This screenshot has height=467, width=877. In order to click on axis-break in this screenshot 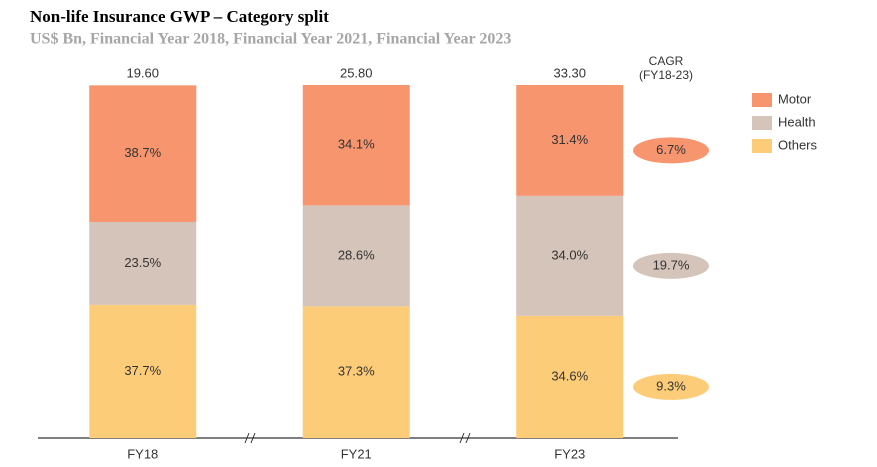, I will do `click(357, 438)`.